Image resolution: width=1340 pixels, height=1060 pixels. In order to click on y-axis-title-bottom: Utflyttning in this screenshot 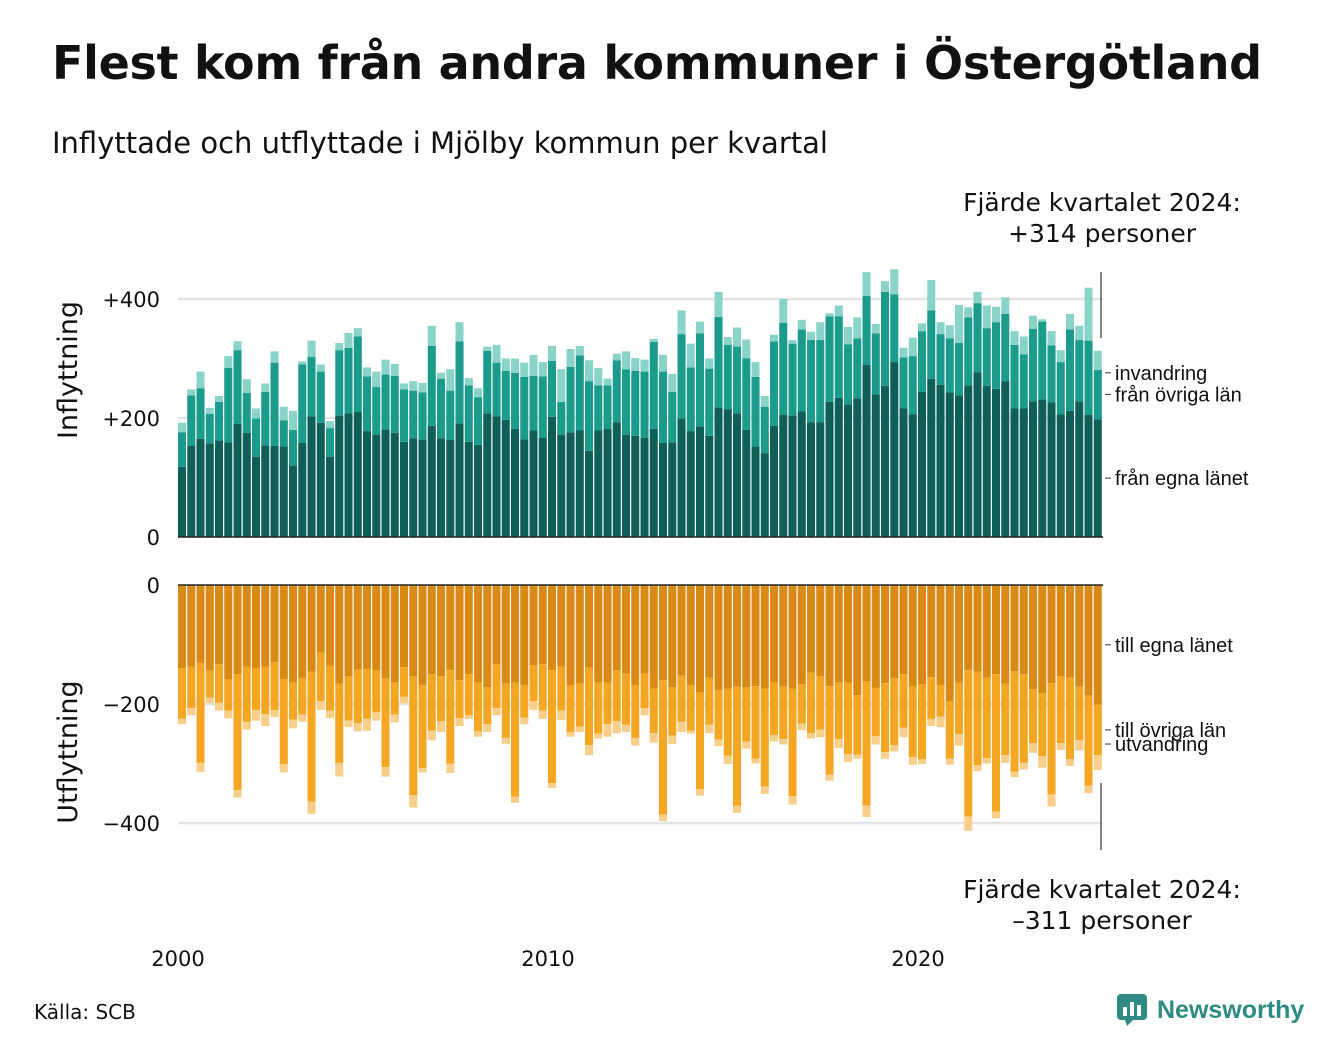, I will do `click(68, 751)`.